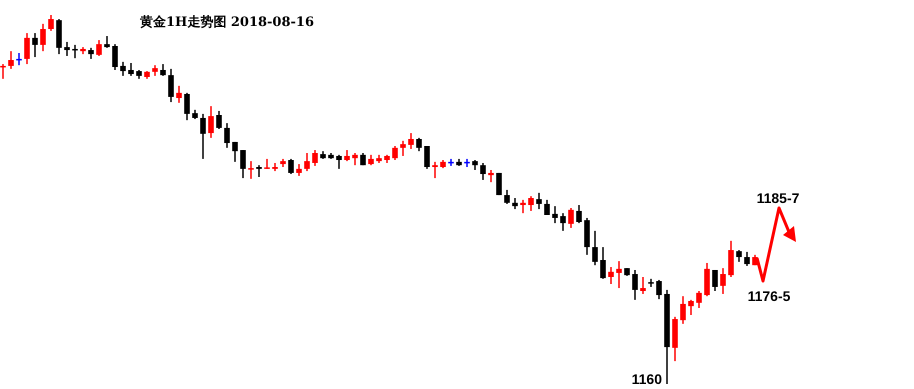  What do you see at coordinates (226, 22) in the screenshot?
I see `chart-title: 黄金1H走势图 2018-08-16` at bounding box center [226, 22].